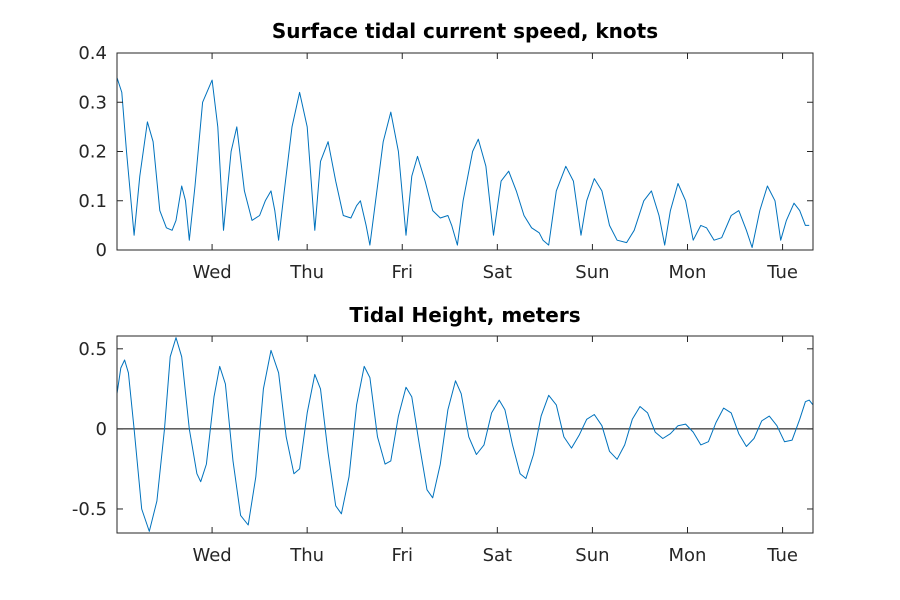  What do you see at coordinates (498, 272) in the screenshot?
I see `current-speed-x-tick-label: Sat` at bounding box center [498, 272].